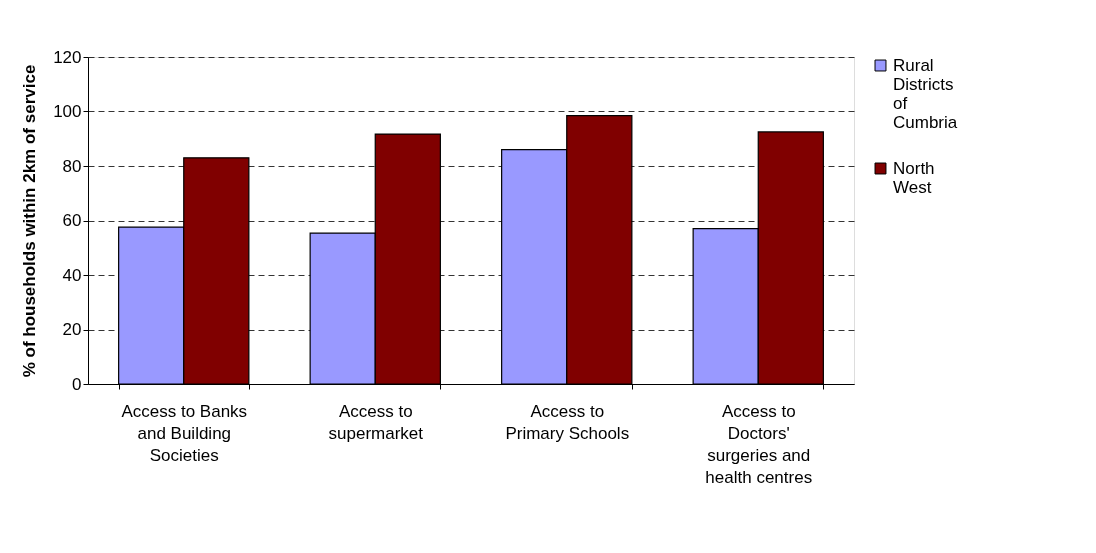  Describe the element at coordinates (376, 422) in the screenshot. I see `x-tick-label: Access to supermarket` at that location.